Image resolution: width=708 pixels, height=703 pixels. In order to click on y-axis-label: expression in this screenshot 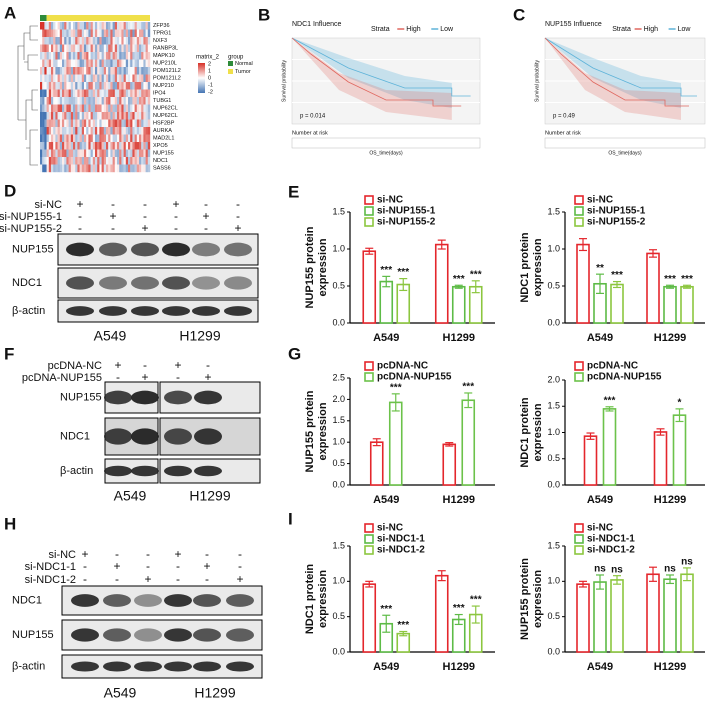, I will do `click(323, 431)`.